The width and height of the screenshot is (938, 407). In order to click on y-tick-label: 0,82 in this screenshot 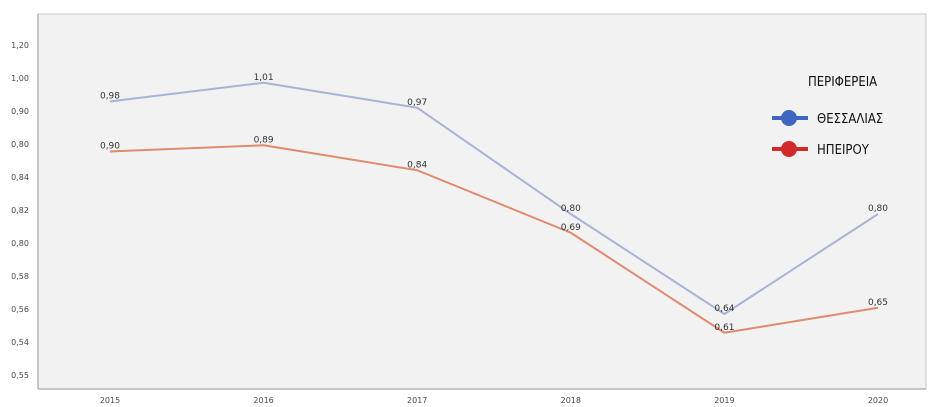, I will do `click(20, 210)`.